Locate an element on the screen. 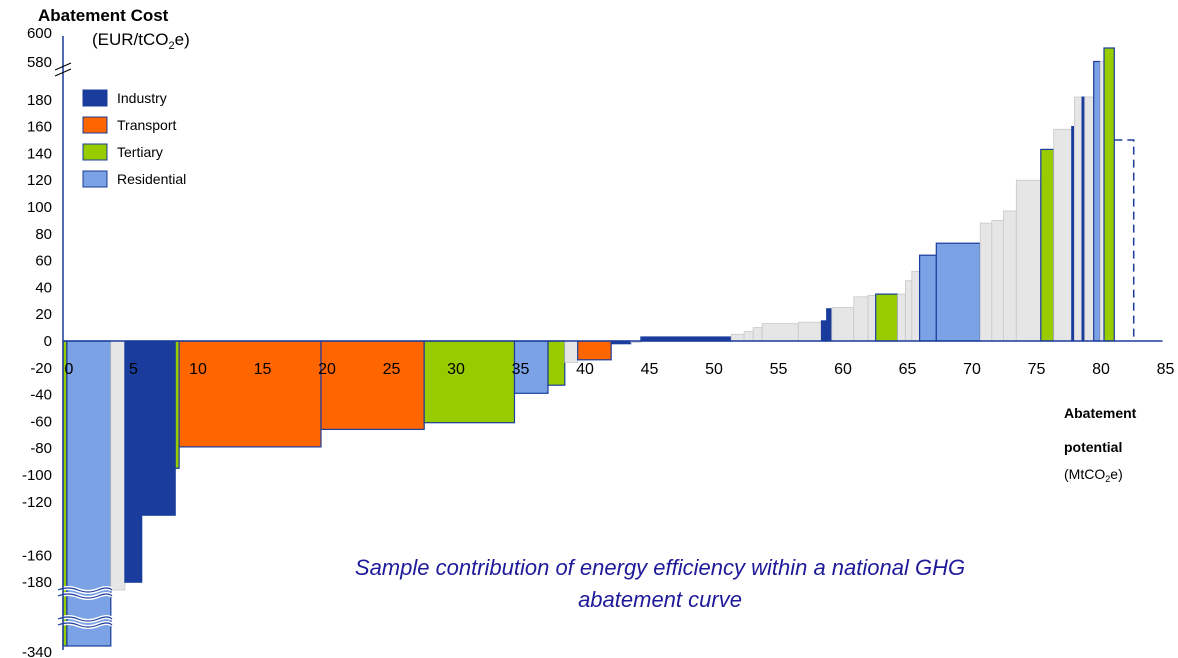 The width and height of the screenshot is (1178, 658). y-tick-label-20: -340 is located at coordinates (37, 651).